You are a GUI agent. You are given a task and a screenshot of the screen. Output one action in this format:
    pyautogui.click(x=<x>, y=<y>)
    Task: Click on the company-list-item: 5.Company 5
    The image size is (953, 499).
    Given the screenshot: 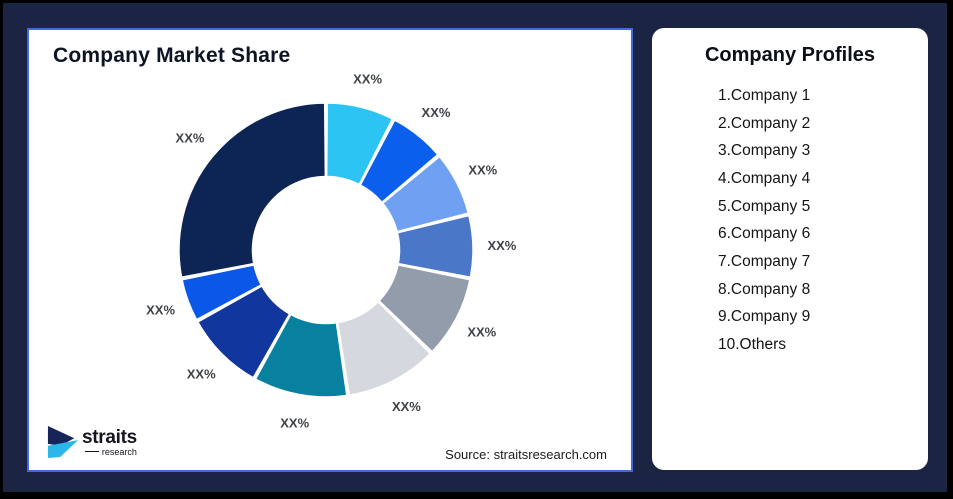 What is the action you would take?
    pyautogui.click(x=764, y=206)
    